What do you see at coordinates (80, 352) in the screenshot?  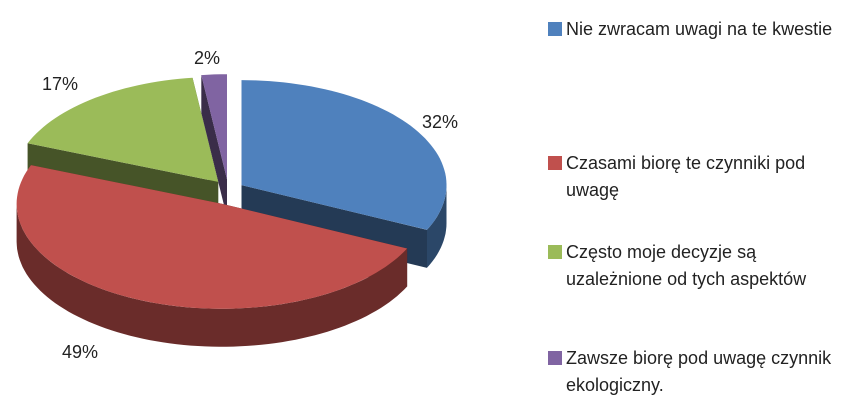 I see `data-label: 49%` at bounding box center [80, 352].